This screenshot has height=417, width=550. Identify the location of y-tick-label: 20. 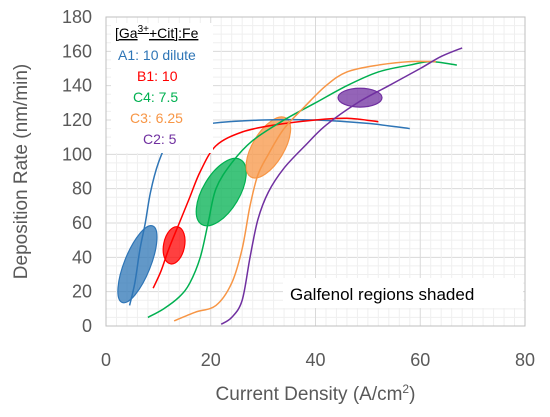
(82, 292).